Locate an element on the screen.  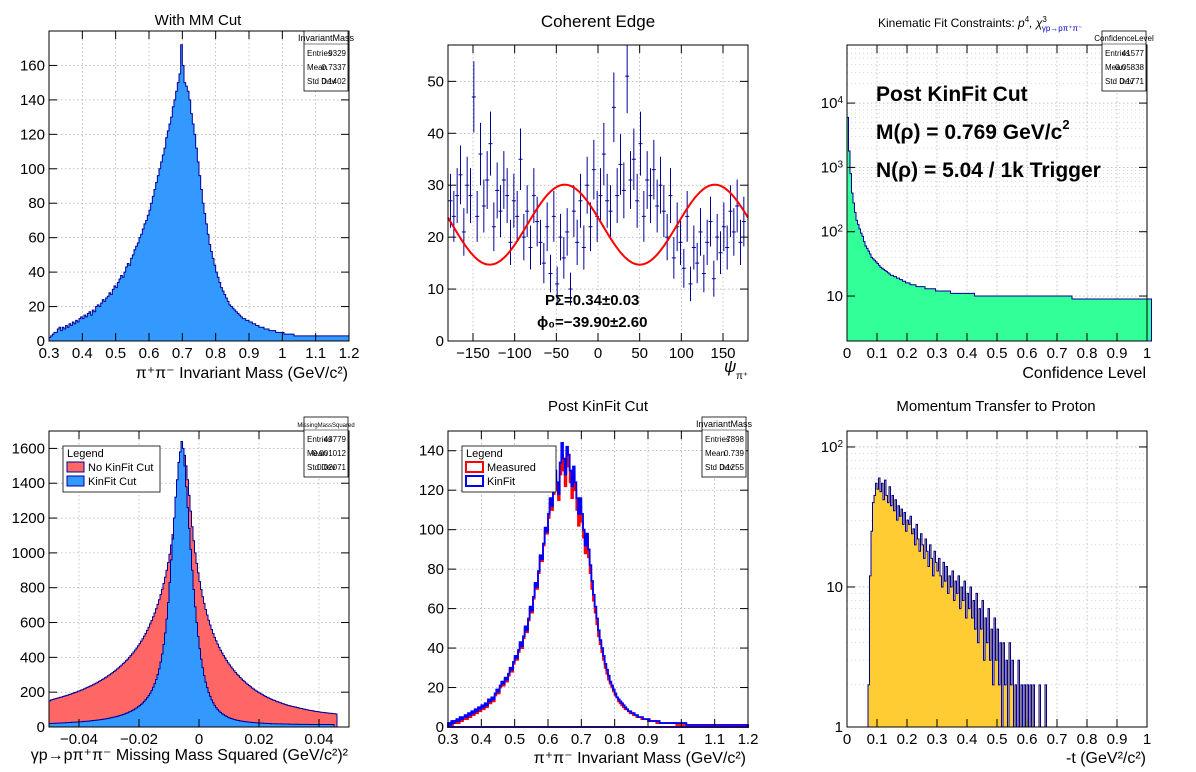
y-tick-label: 60 is located at coordinates (435, 609).